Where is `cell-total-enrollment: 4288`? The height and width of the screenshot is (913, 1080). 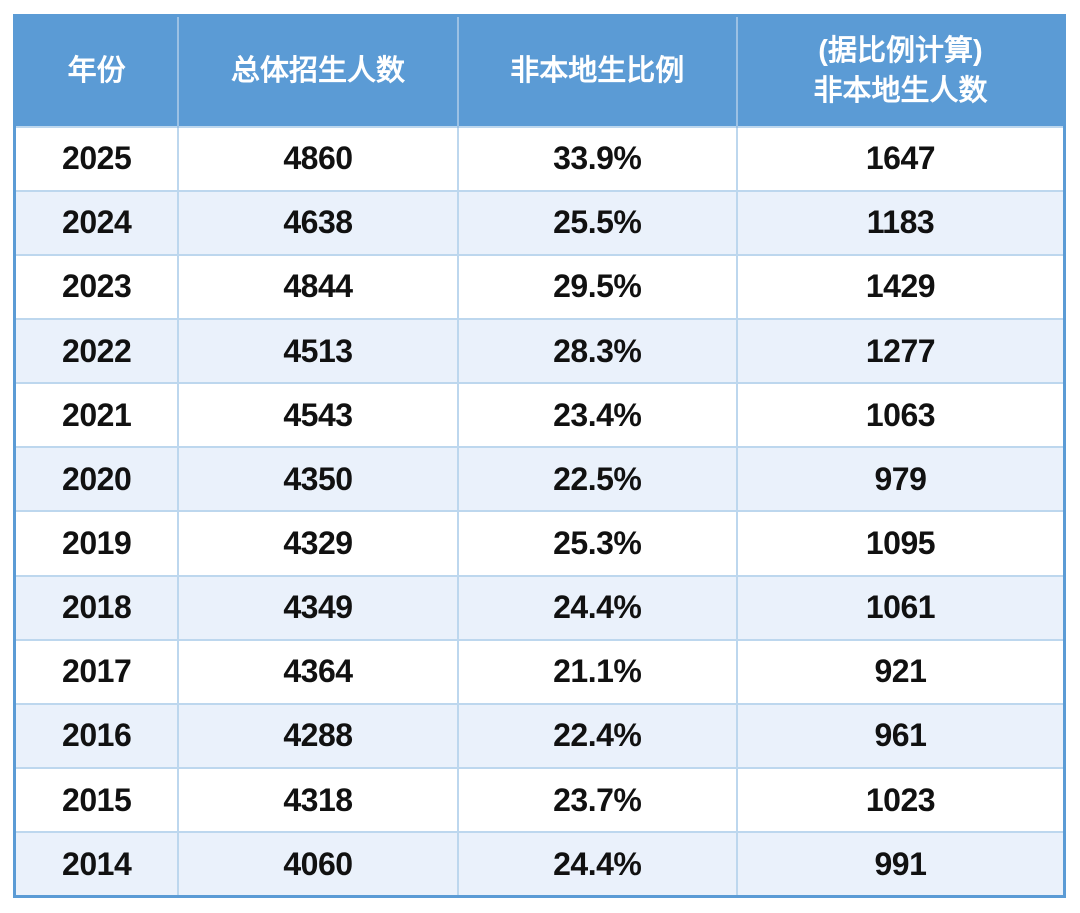 cell-total-enrollment: 4288 is located at coordinates (318, 736).